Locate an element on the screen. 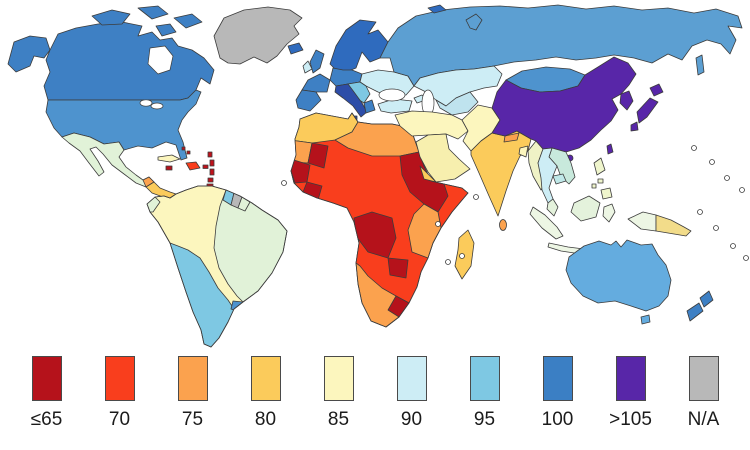 This screenshot has height=450, width=750. region-middle-east is located at coordinates (470, 167).